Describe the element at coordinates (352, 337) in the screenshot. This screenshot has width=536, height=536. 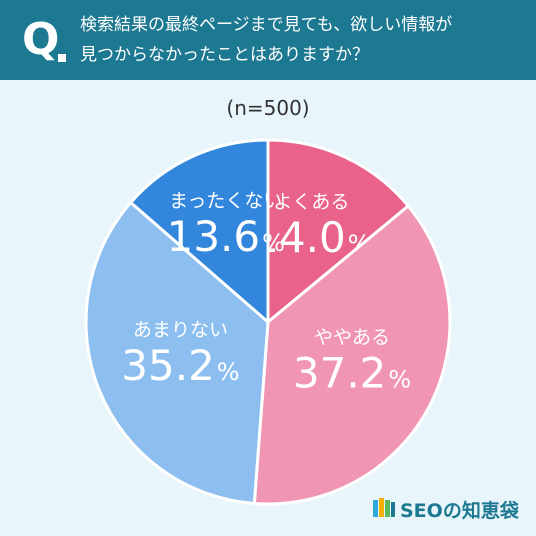
I see `pie-slice-label-1: ややある` at that location.